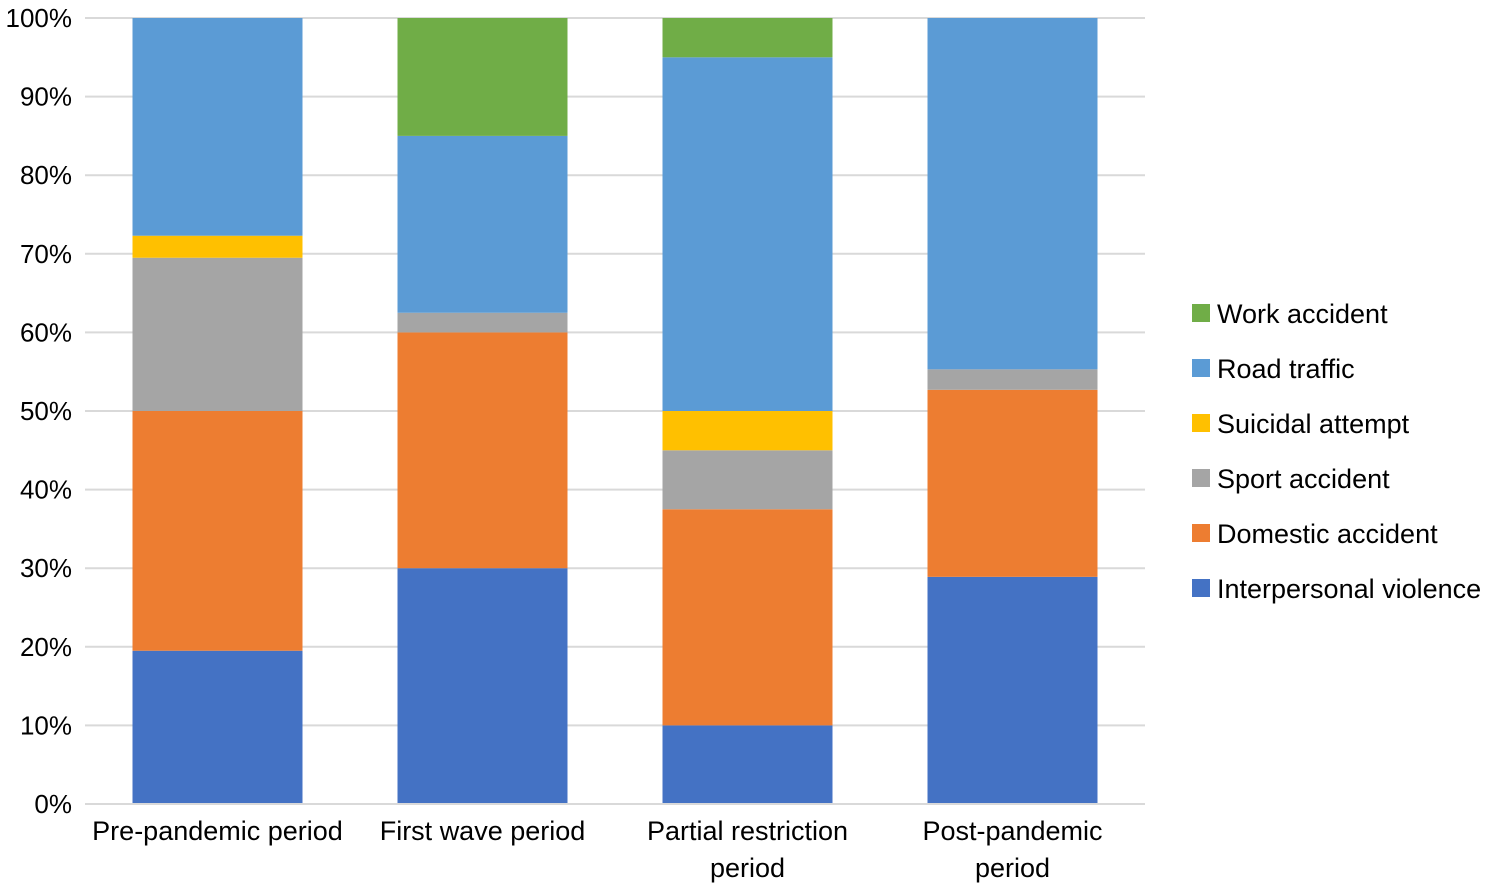  I want to click on x-category-label: Post-pandemic, so click(1012, 831).